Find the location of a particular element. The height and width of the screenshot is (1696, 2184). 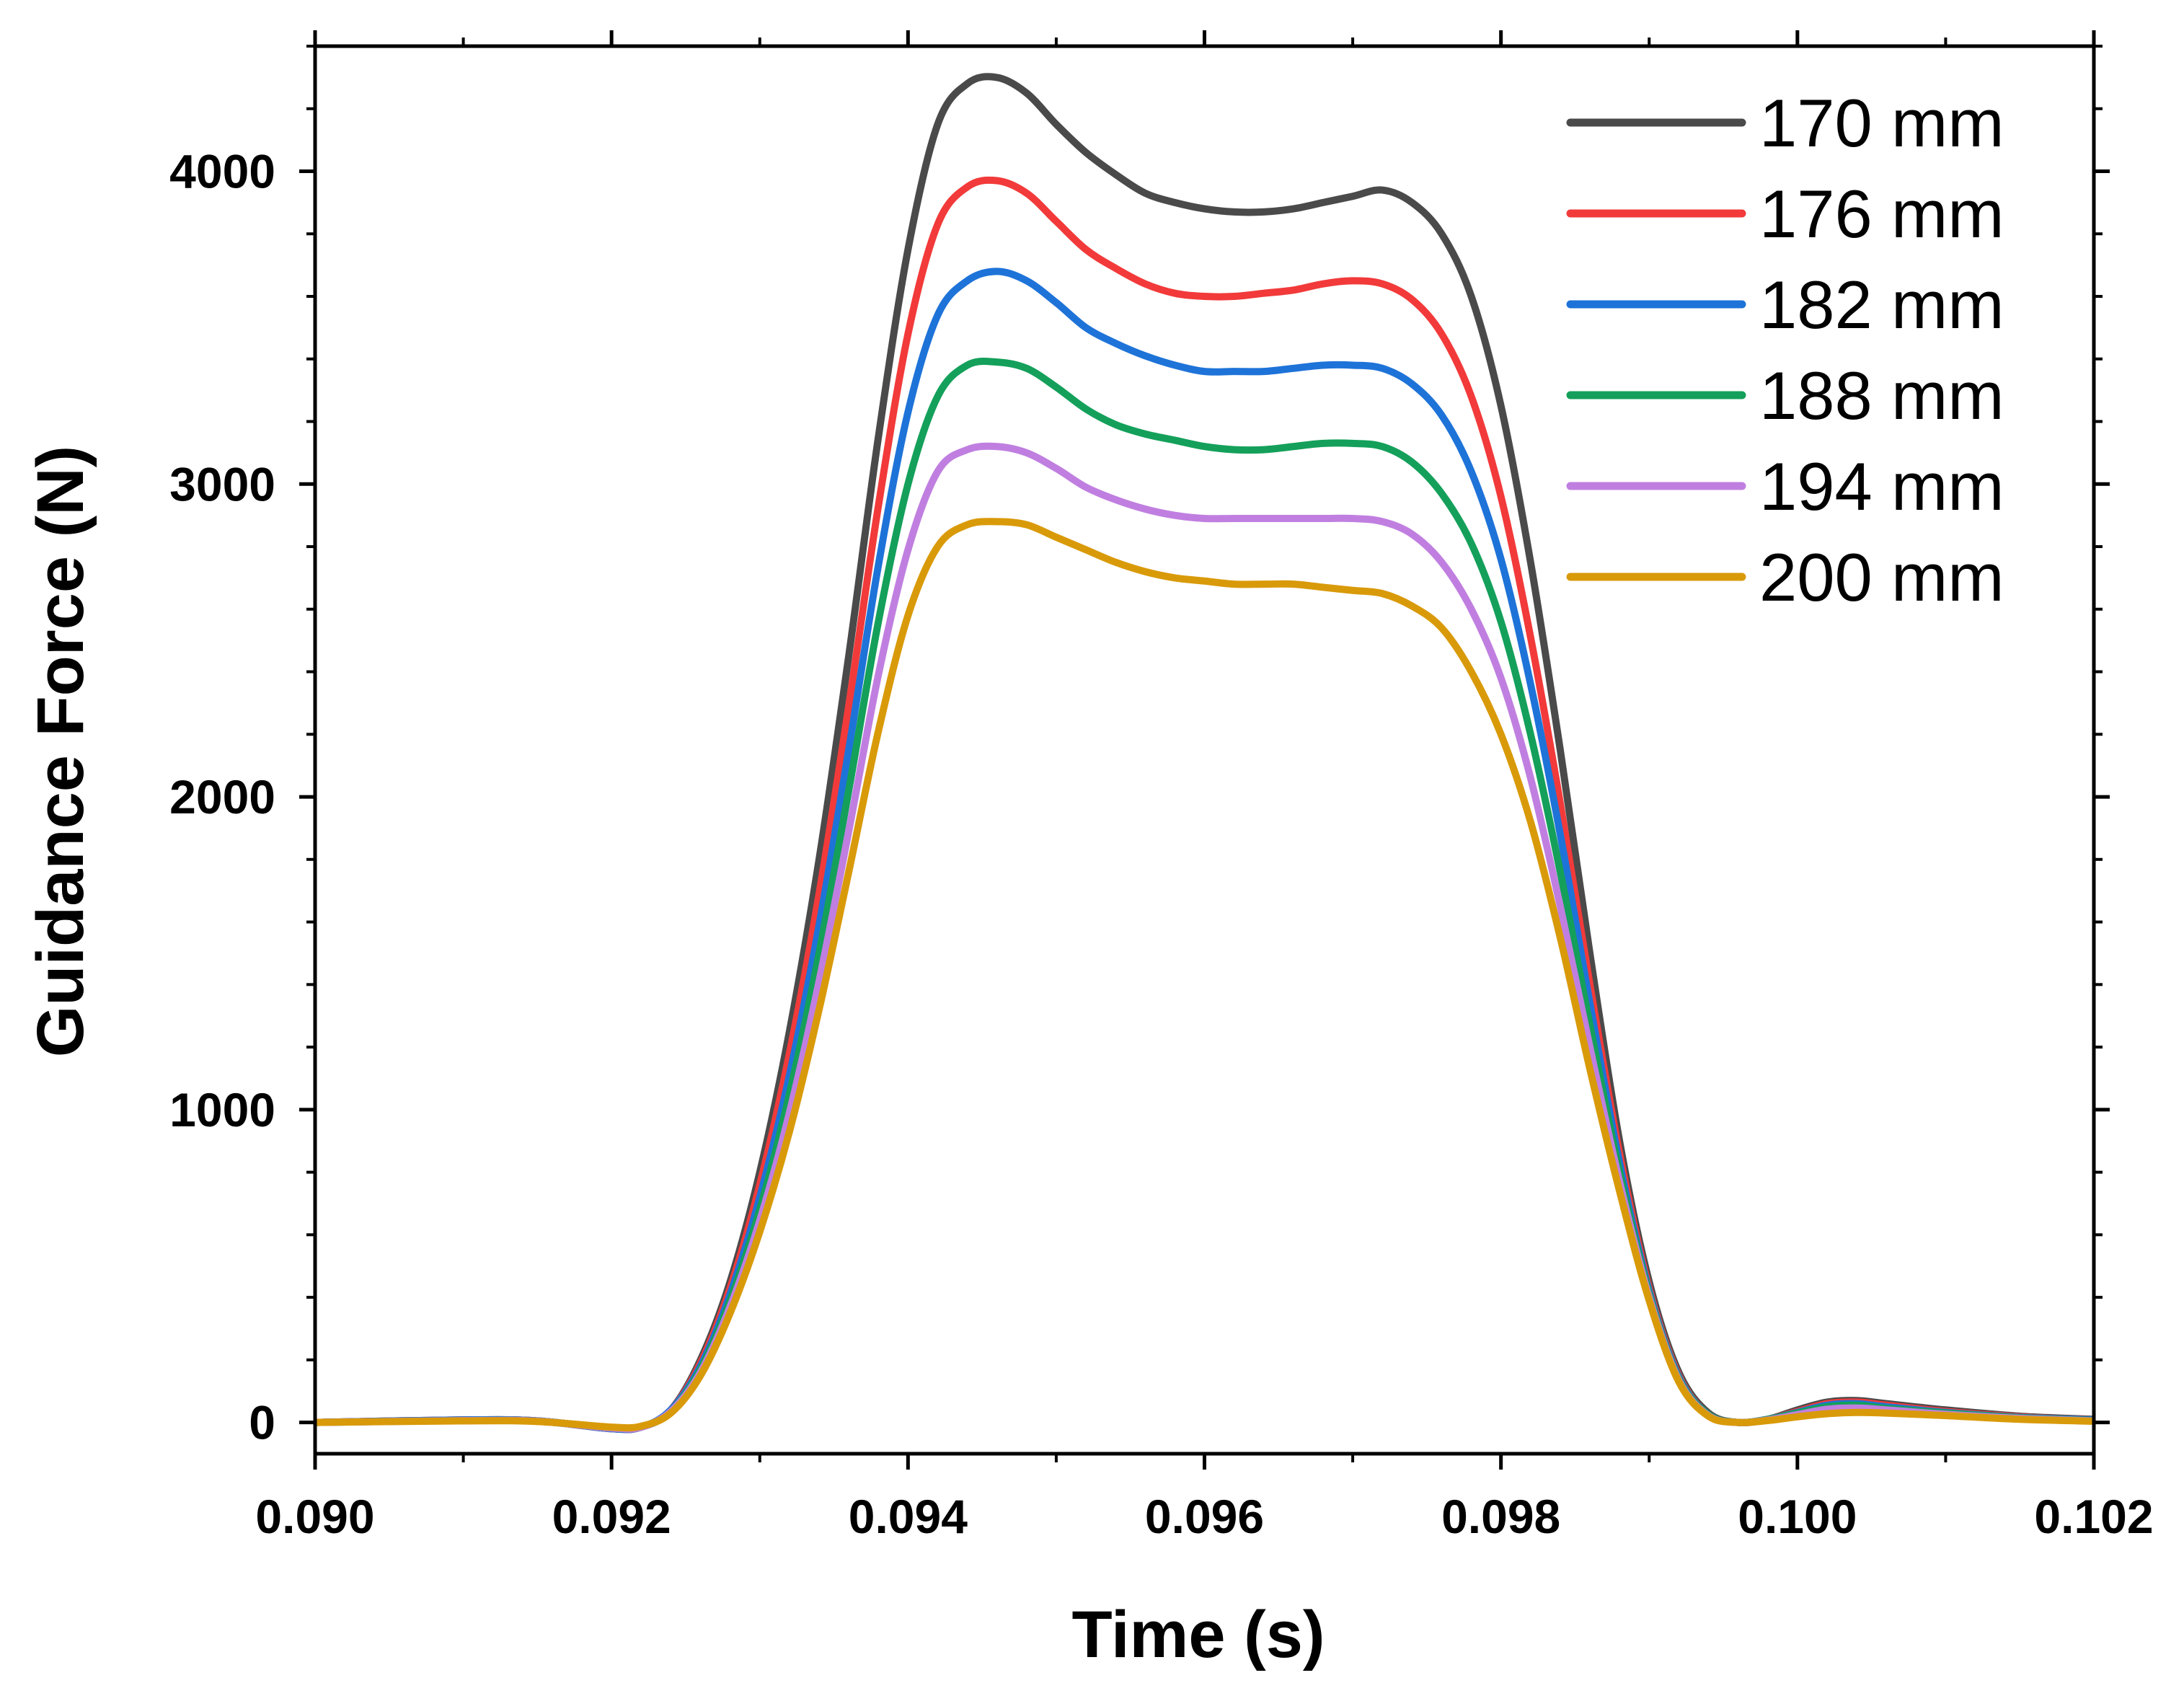

x-tick-label: 0.090 is located at coordinates (314, 1517).